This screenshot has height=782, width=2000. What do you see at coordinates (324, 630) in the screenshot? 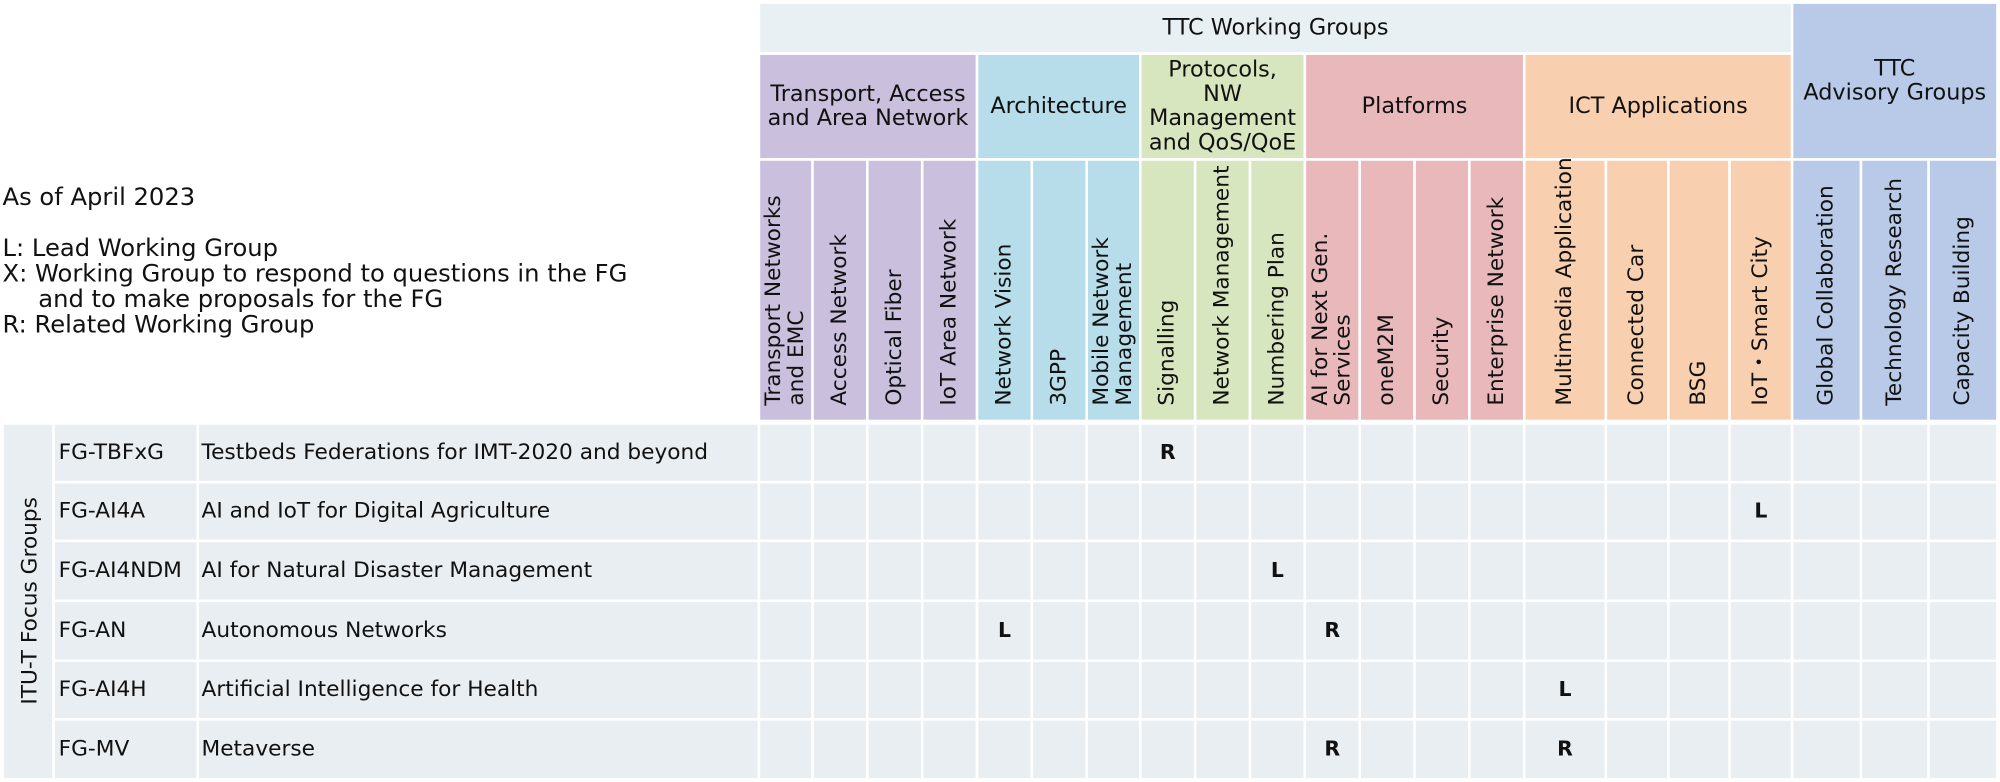
I see `row-name: Autonomous Networks` at bounding box center [324, 630].